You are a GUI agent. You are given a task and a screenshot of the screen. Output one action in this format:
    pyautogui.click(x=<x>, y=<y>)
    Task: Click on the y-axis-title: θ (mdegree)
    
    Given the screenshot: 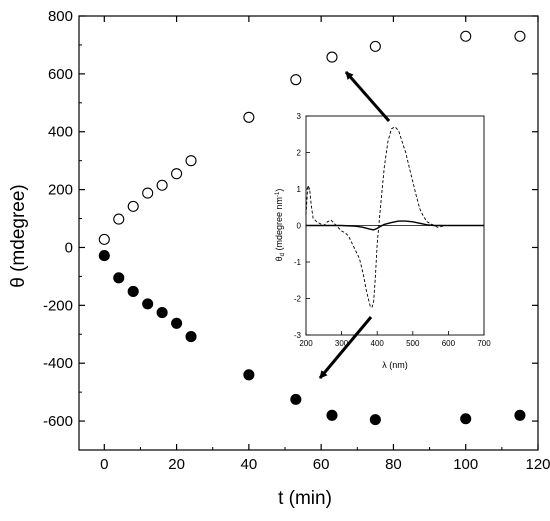 What is the action you would take?
    pyautogui.click(x=18, y=236)
    